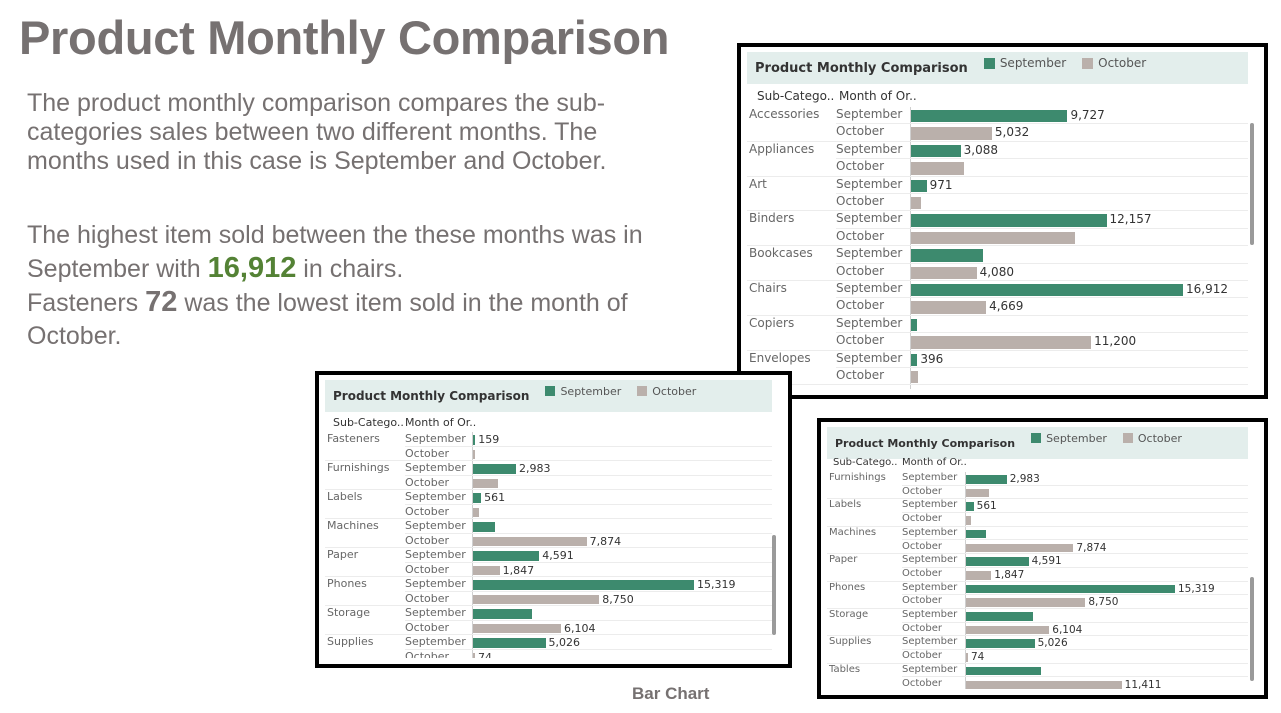 The height and width of the screenshot is (713, 1281). I want to click on bar-row: Copiers September, so click(997, 325).